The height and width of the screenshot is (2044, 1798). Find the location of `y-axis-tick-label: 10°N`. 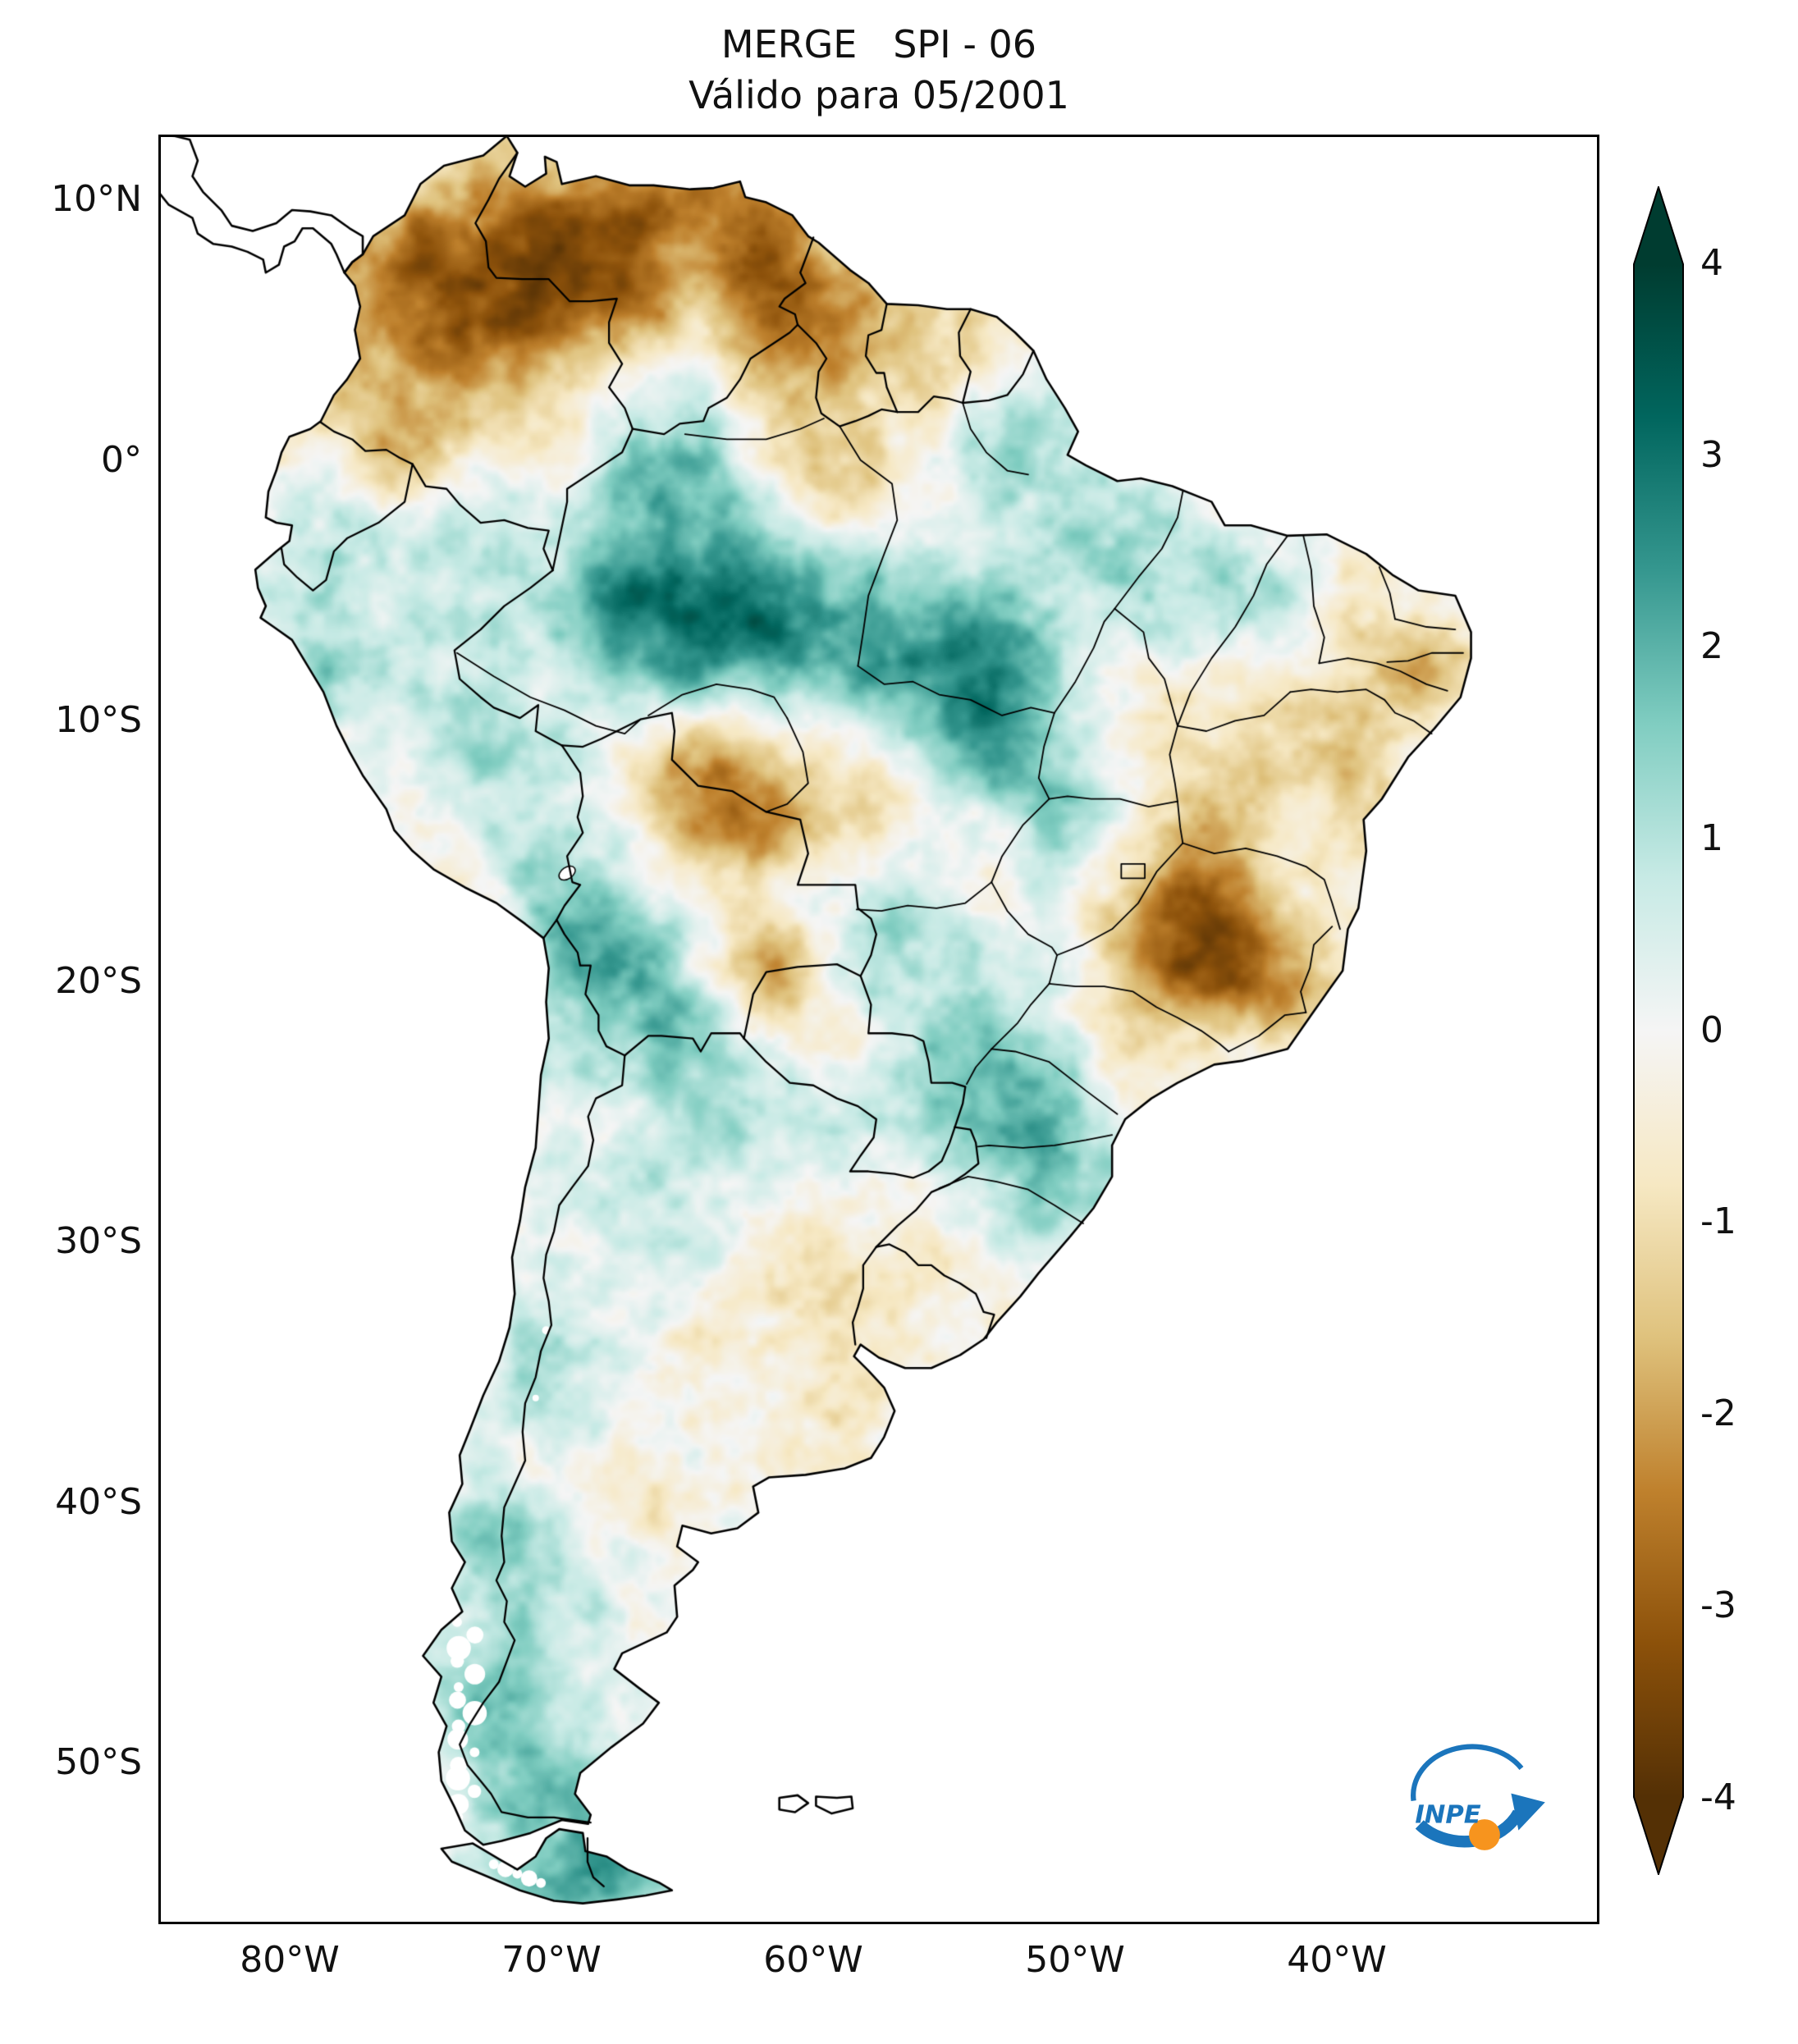

y-axis-tick-label: 10°N is located at coordinates (96, 199).